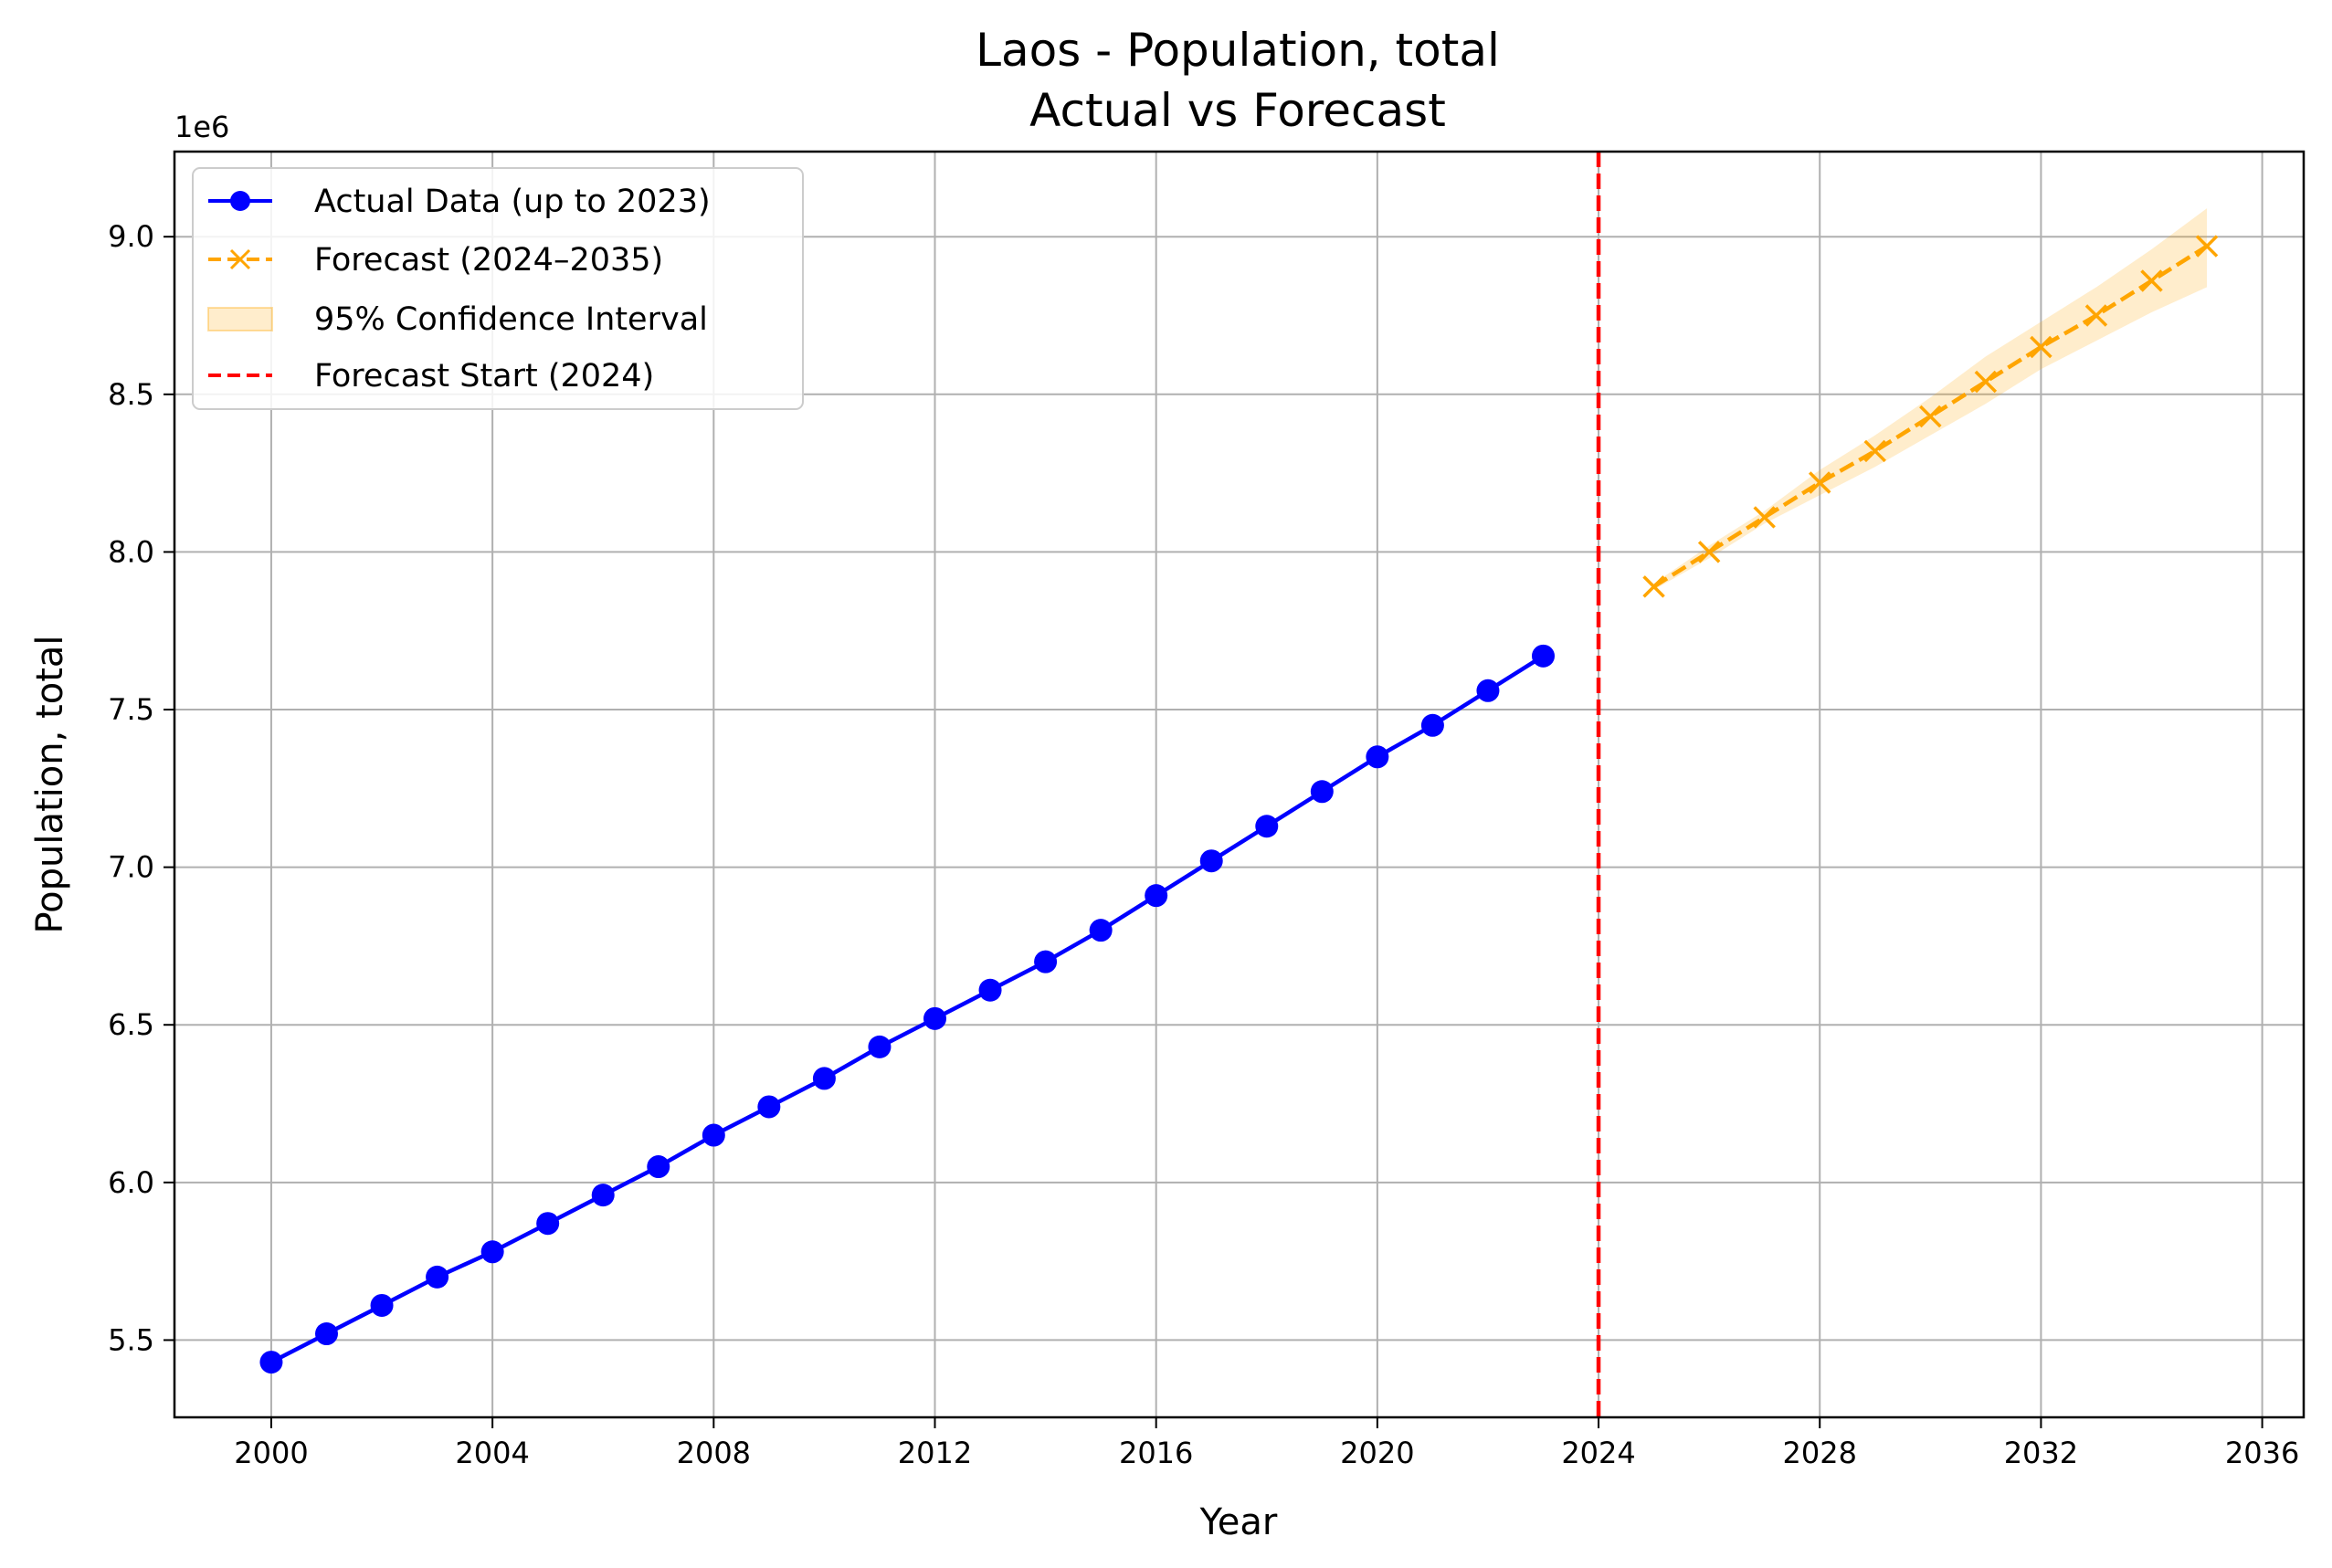 The image size is (2332, 1568). What do you see at coordinates (484, 376) in the screenshot?
I see `legend-forecast-start-label: Forecast Start (2024)` at bounding box center [484, 376].